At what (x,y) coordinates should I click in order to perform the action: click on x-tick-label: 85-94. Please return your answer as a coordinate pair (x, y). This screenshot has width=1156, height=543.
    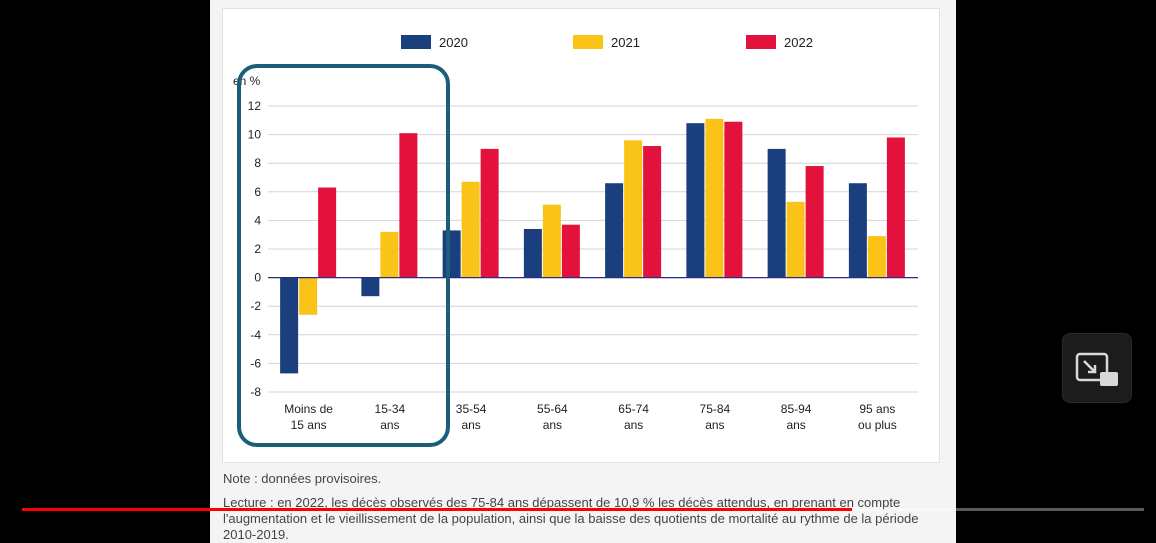
    Looking at the image, I should click on (796, 409).